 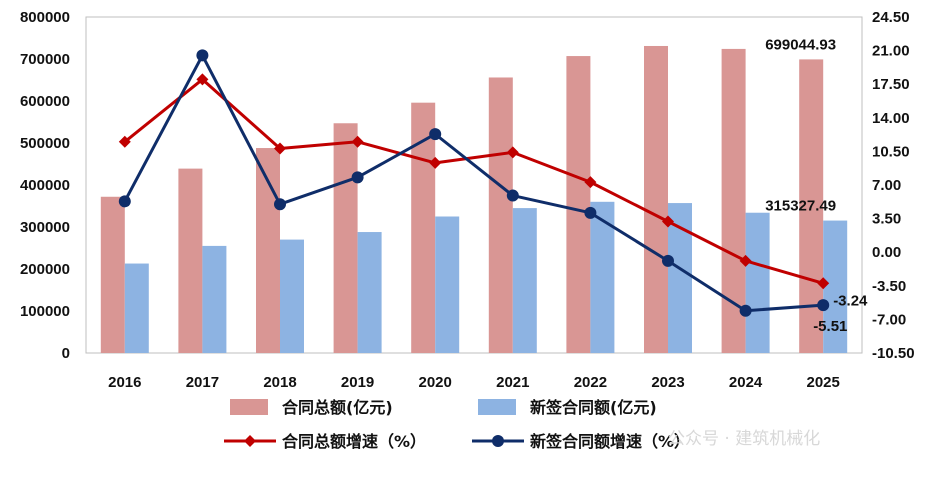 What do you see at coordinates (524, 280) in the screenshot?
I see `bar-1-2021` at bounding box center [524, 280].